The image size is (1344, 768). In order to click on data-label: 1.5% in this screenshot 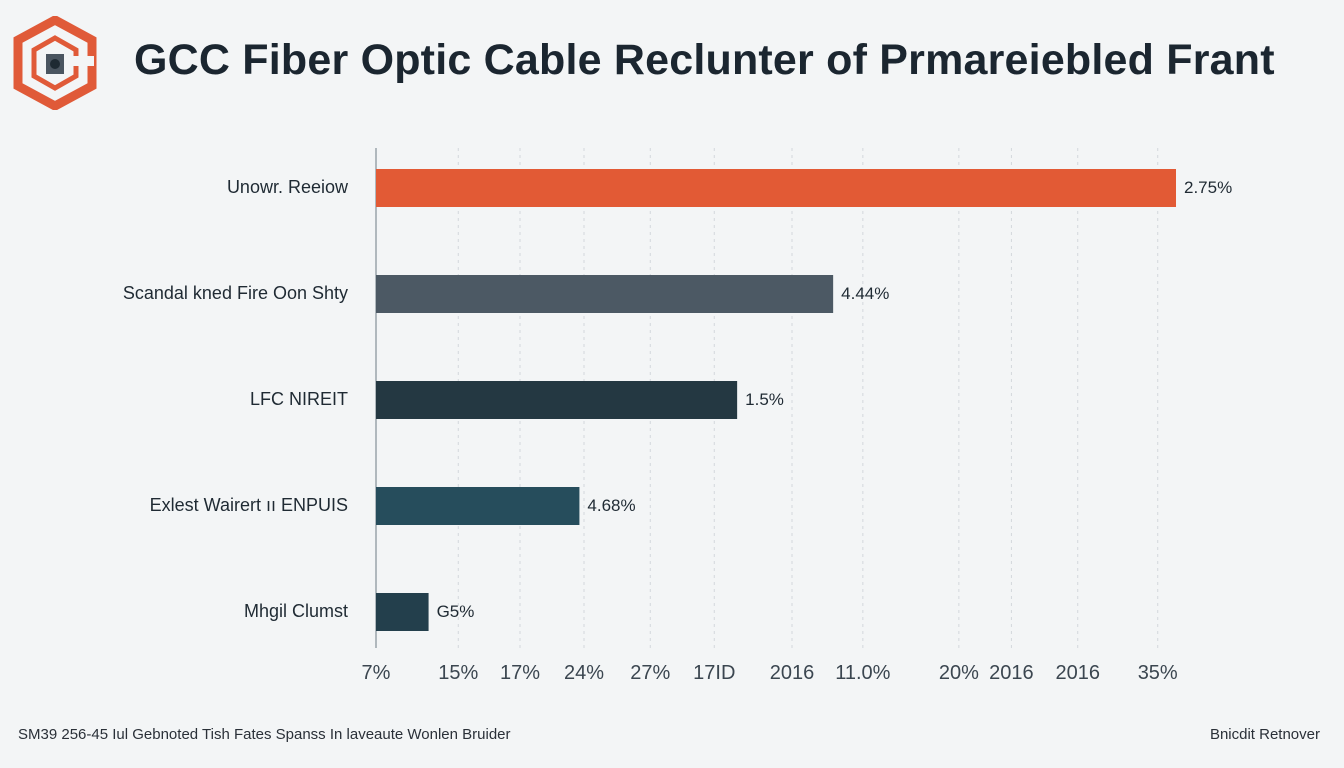, I will do `click(764, 399)`.